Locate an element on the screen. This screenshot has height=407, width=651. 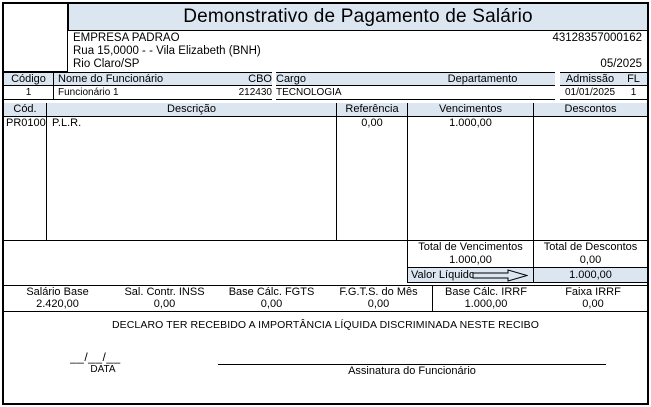
base-header-0: Salário Base is located at coordinates (57, 291).